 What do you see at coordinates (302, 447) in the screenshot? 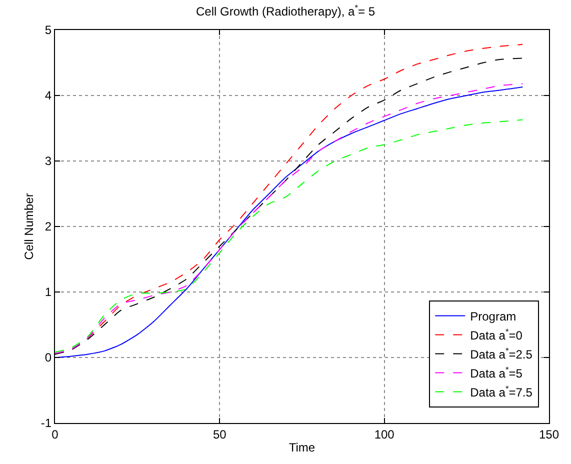
I see `x-axis-title: Time` at bounding box center [302, 447].